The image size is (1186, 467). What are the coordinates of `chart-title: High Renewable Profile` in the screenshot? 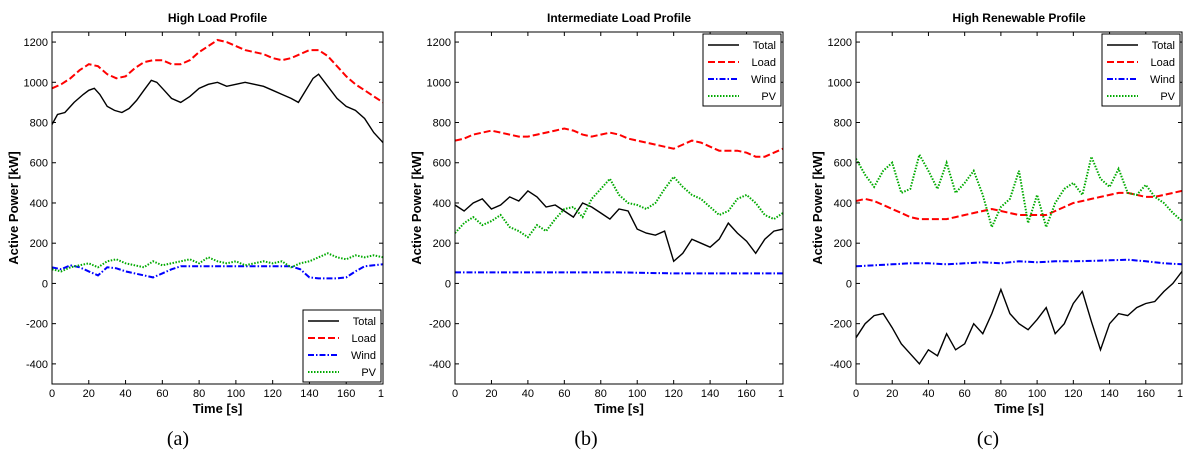 It's located at (1019, 18).